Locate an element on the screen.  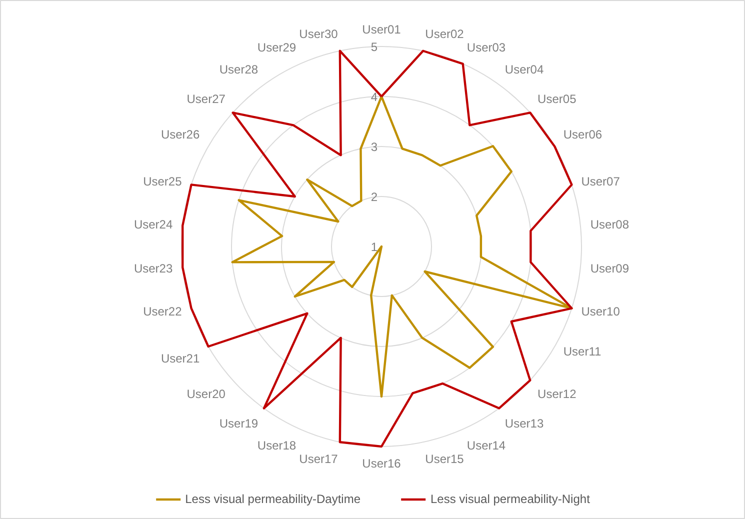
y-tick-label: 3 is located at coordinates (374, 147).